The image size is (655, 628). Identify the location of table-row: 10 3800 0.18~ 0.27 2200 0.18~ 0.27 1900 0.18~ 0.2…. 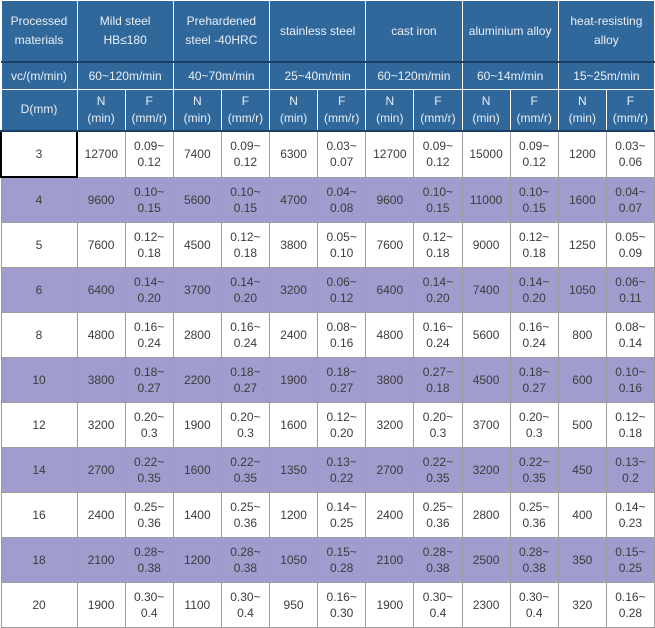
(327, 380).